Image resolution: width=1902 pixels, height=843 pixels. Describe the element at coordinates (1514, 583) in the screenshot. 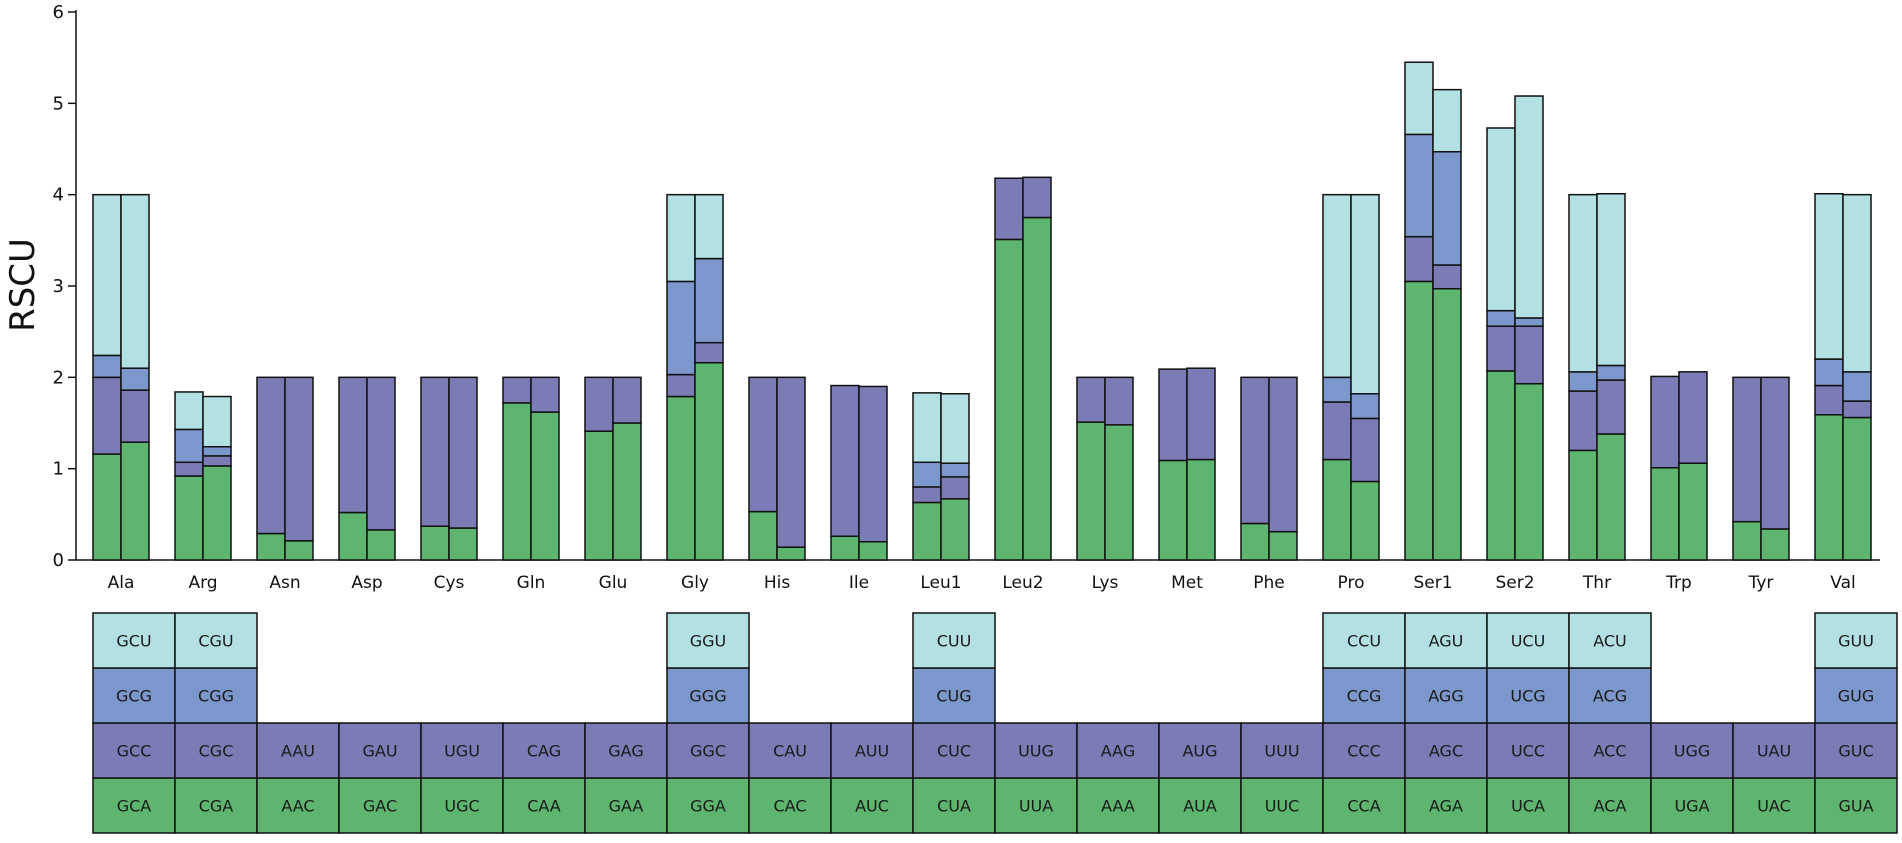

I see `x-tick-label: Ser2` at that location.